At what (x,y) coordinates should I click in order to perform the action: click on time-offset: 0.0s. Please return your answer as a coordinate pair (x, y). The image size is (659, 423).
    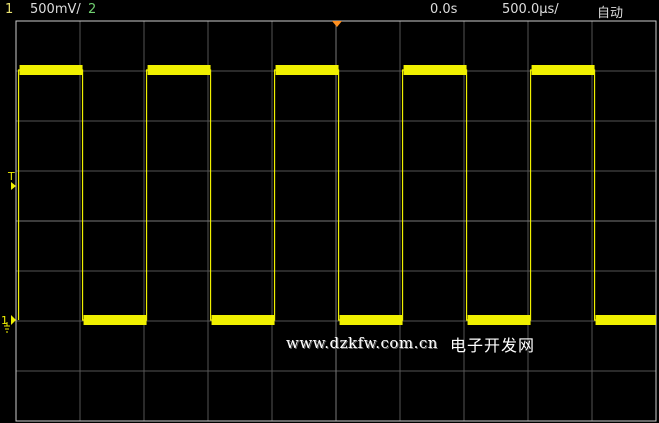
    Looking at the image, I should click on (444, 9).